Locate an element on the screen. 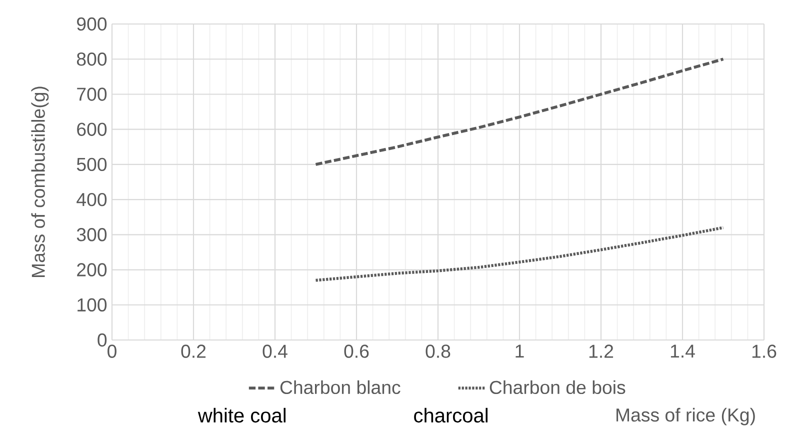 This screenshot has width=800, height=432. y-tick-label: 800 is located at coordinates (91, 59).